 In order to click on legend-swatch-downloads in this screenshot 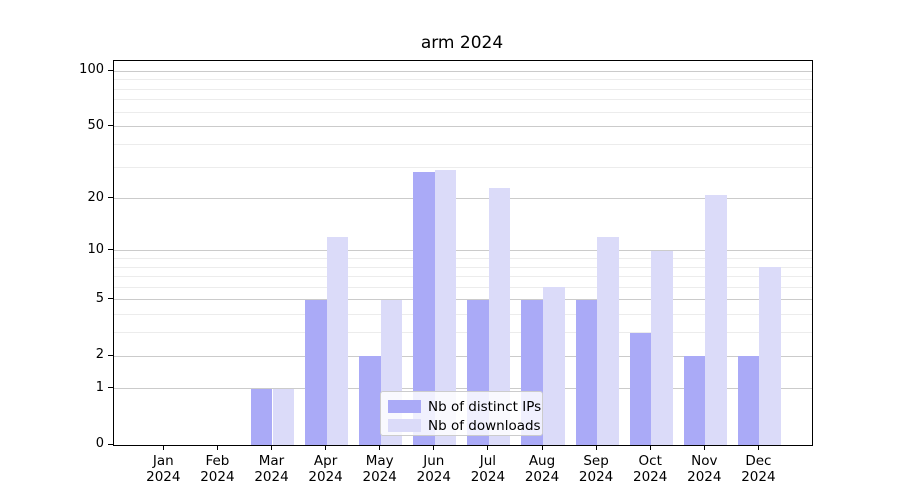, I will do `click(404, 425)`.